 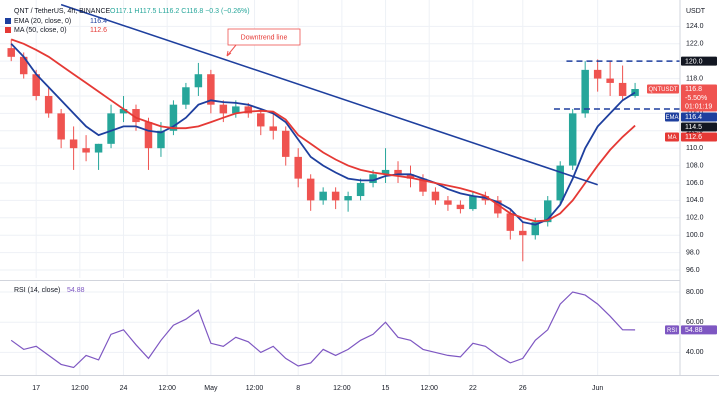 What do you see at coordinates (695, 165) in the screenshot?
I see `y-tick-label: 108.0` at bounding box center [695, 165].